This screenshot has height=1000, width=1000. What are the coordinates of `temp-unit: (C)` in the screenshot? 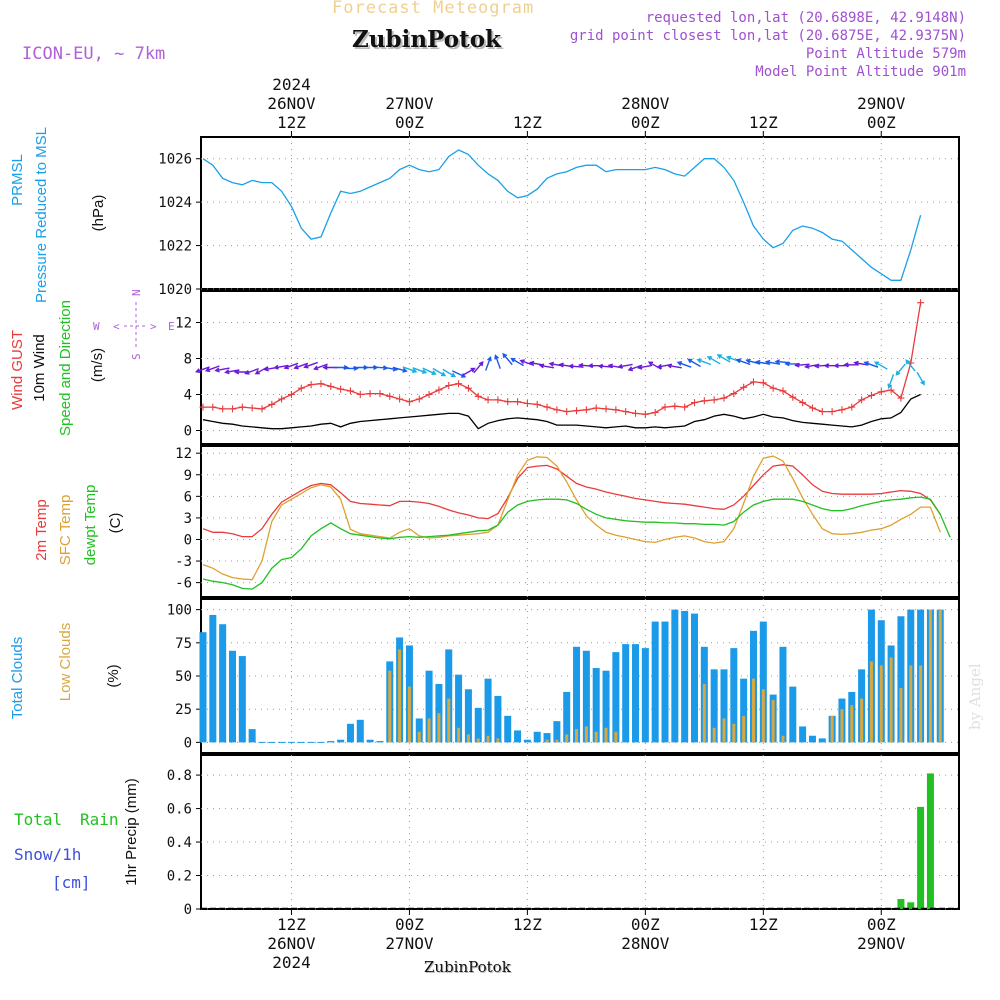 It's located at (115, 523).